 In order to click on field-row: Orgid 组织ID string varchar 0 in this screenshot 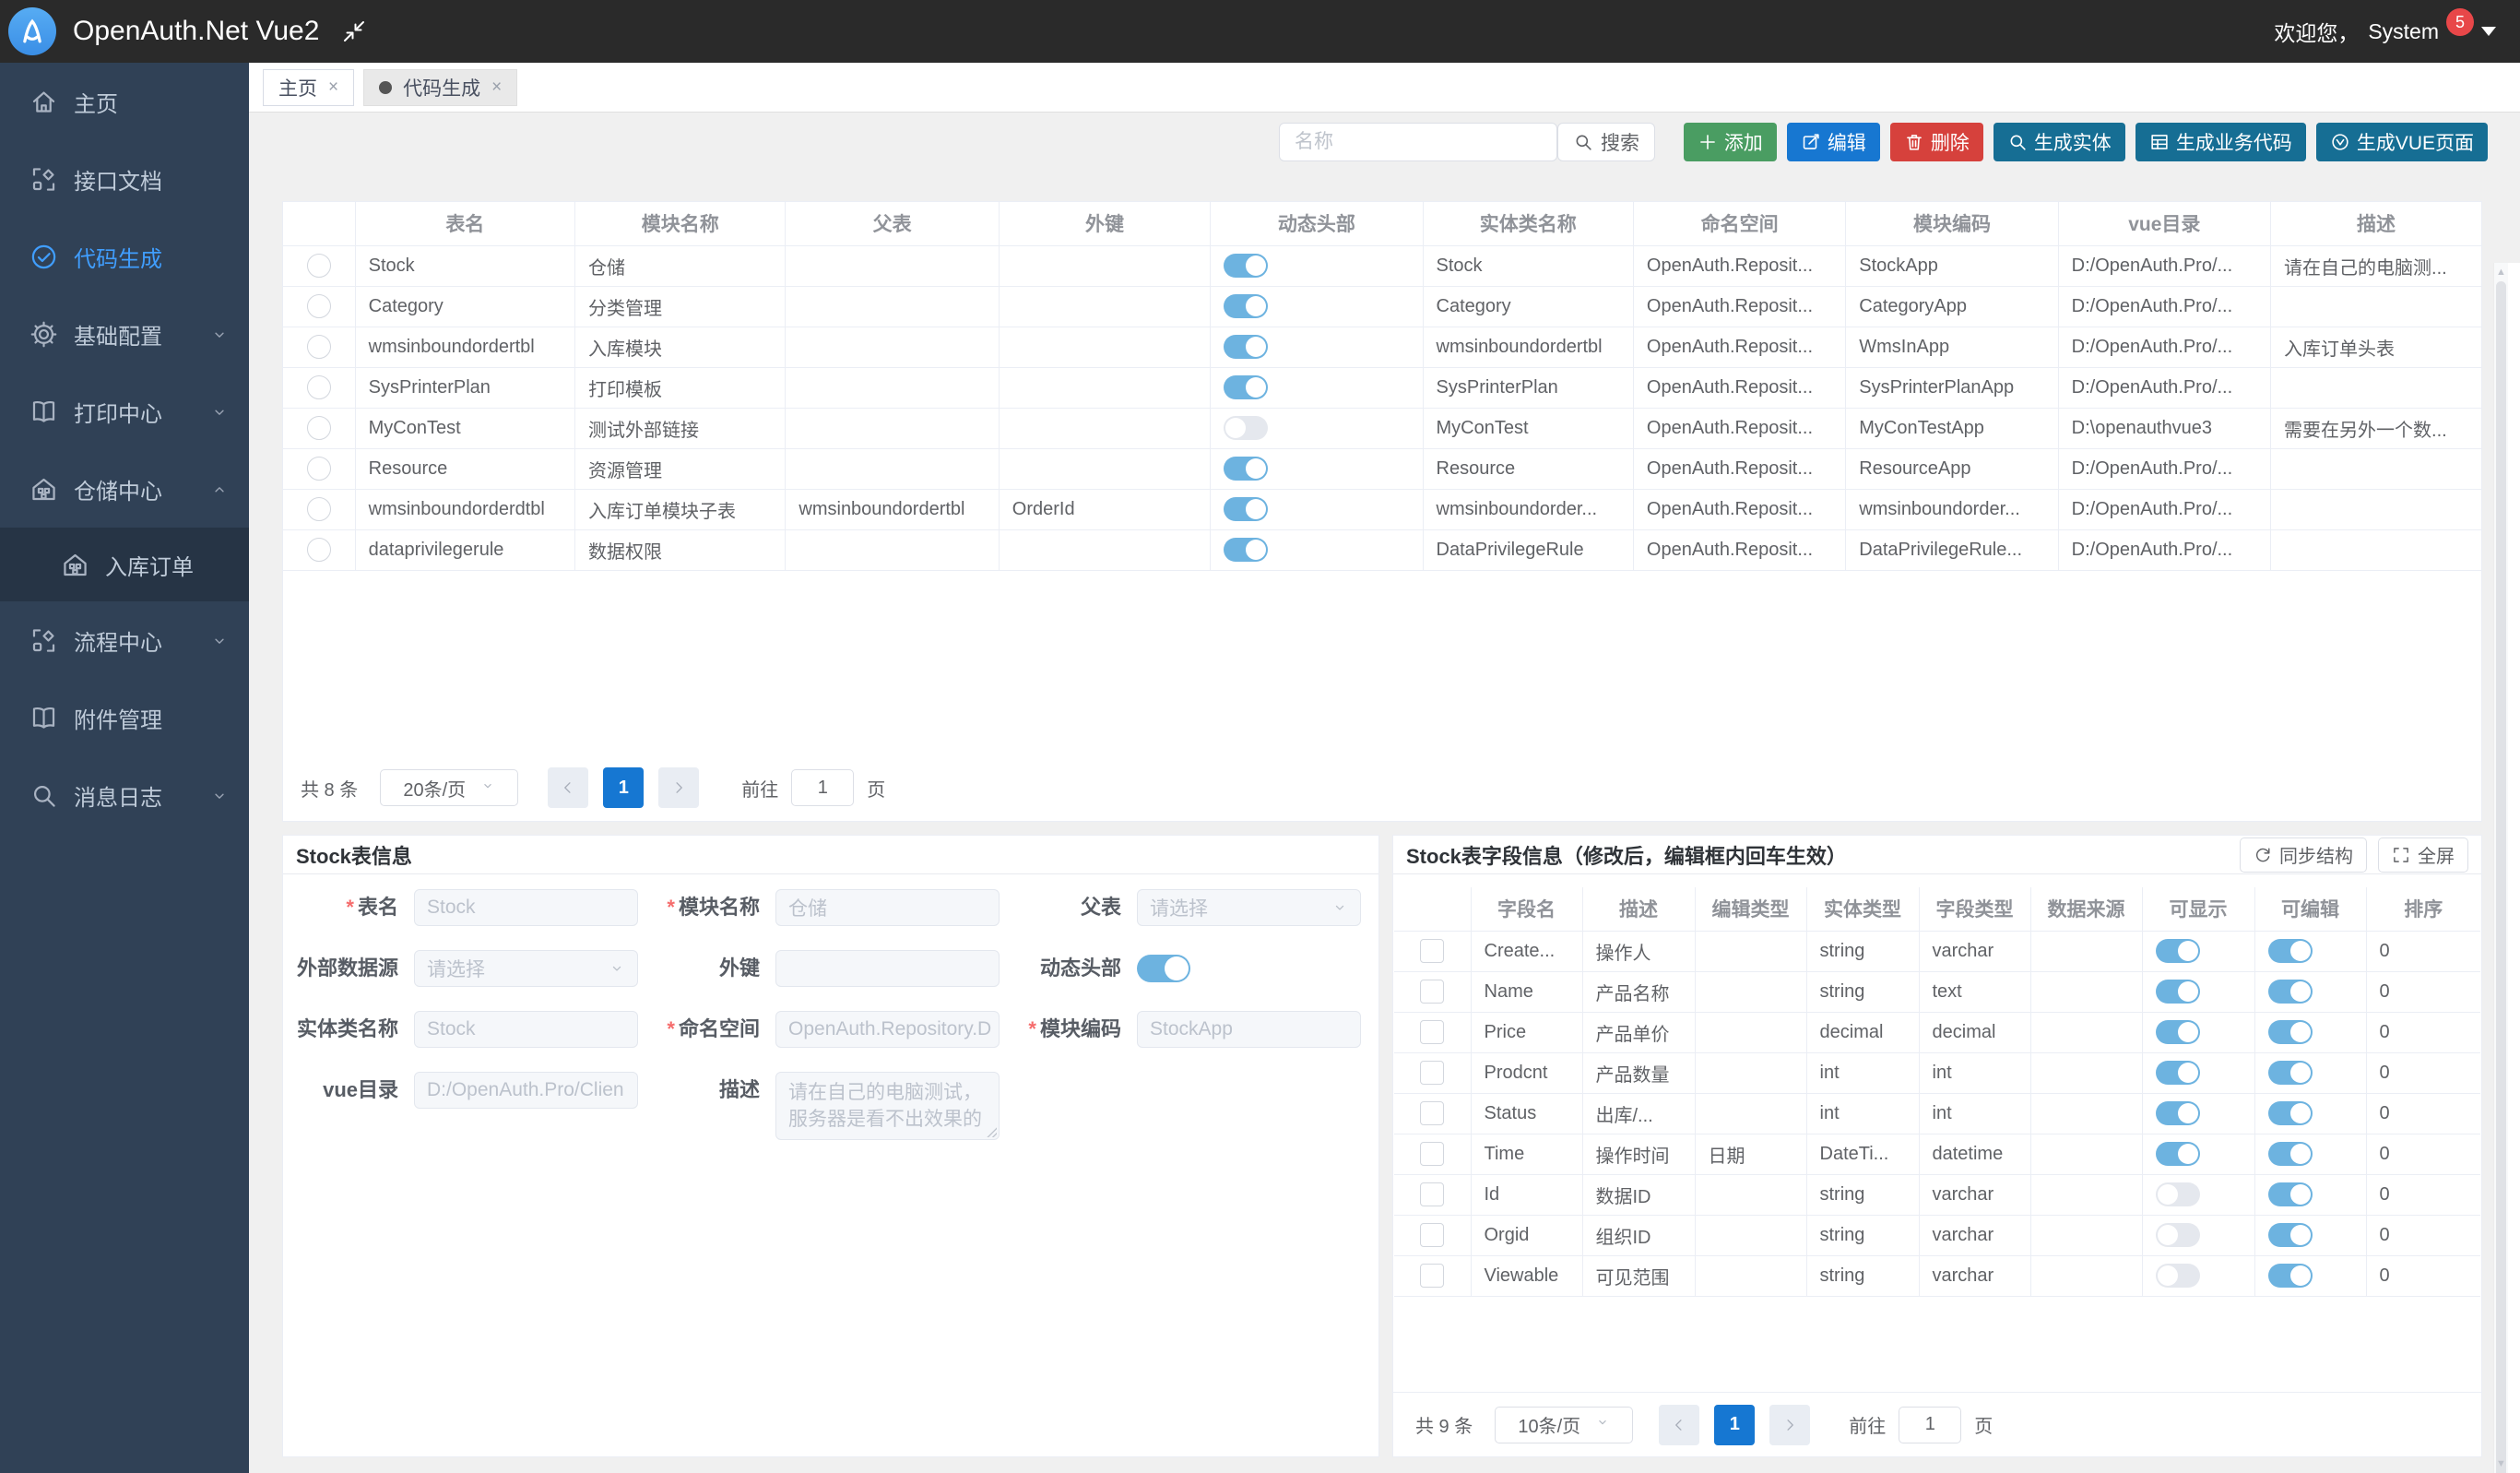, I will do `click(1937, 1235)`.